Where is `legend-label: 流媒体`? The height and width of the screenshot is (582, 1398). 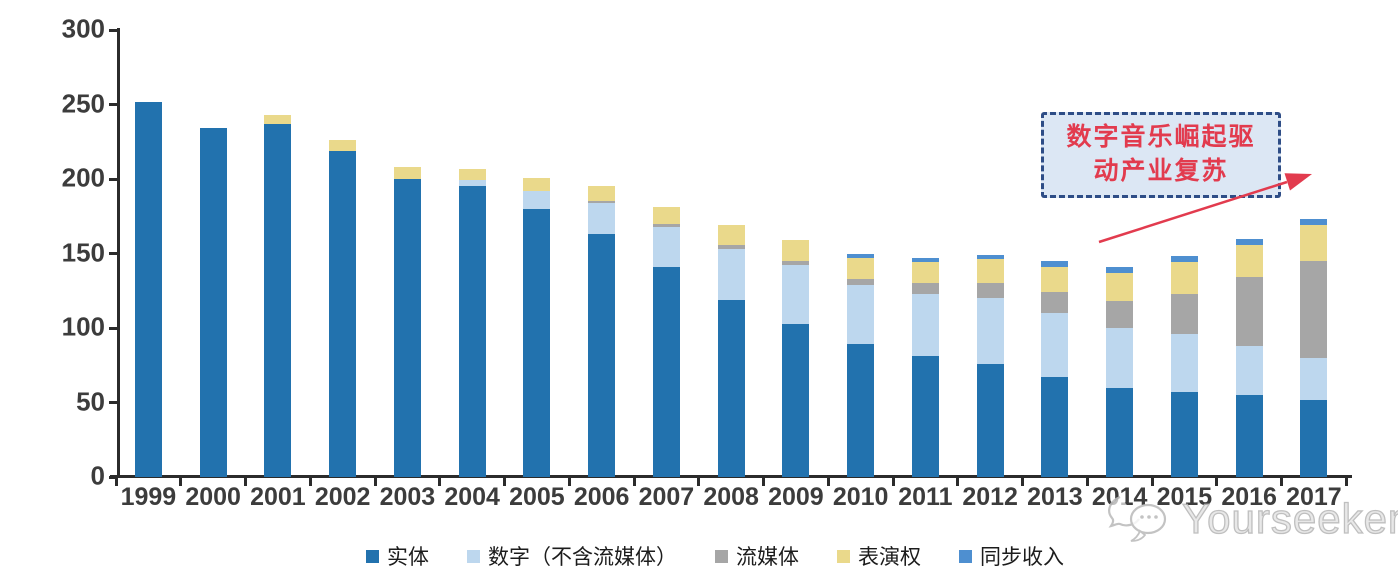
legend-label: 流媒体 is located at coordinates (767, 557).